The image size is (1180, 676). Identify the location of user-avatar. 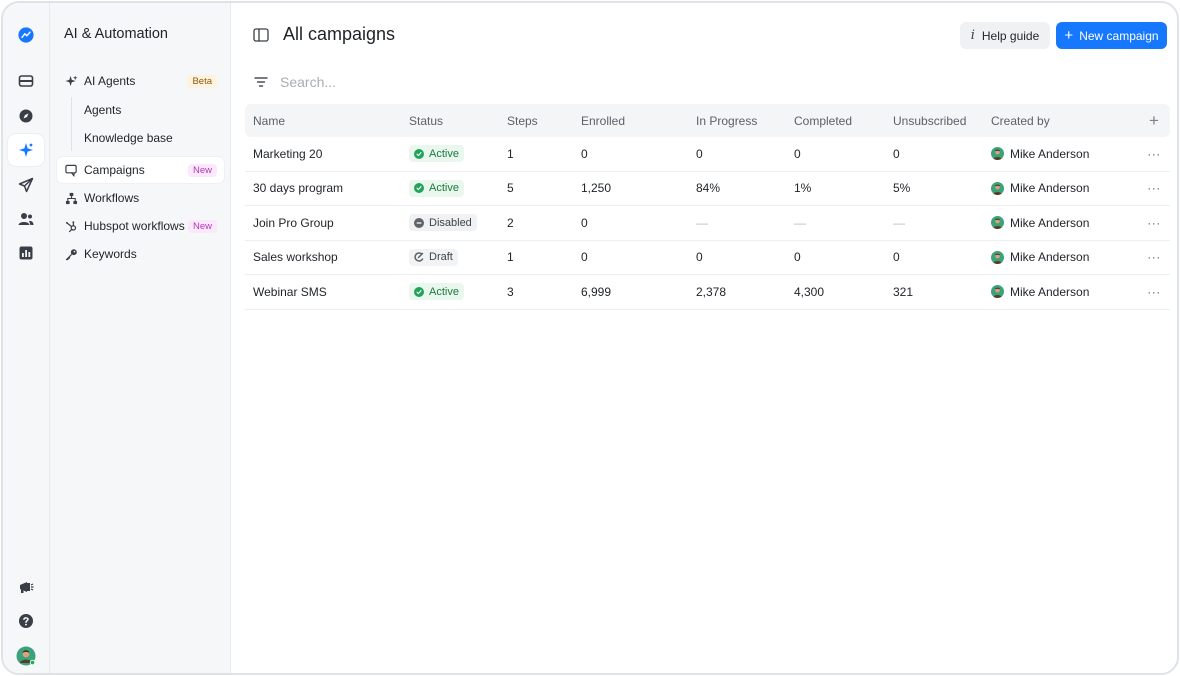
(26, 656).